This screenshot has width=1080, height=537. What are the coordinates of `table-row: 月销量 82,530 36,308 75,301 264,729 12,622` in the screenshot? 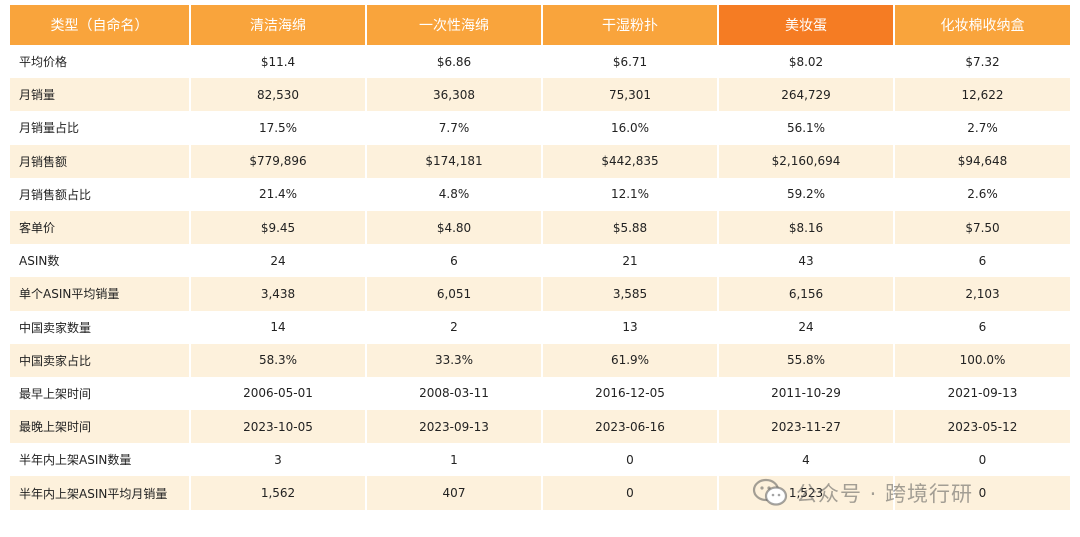 It's located at (541, 95).